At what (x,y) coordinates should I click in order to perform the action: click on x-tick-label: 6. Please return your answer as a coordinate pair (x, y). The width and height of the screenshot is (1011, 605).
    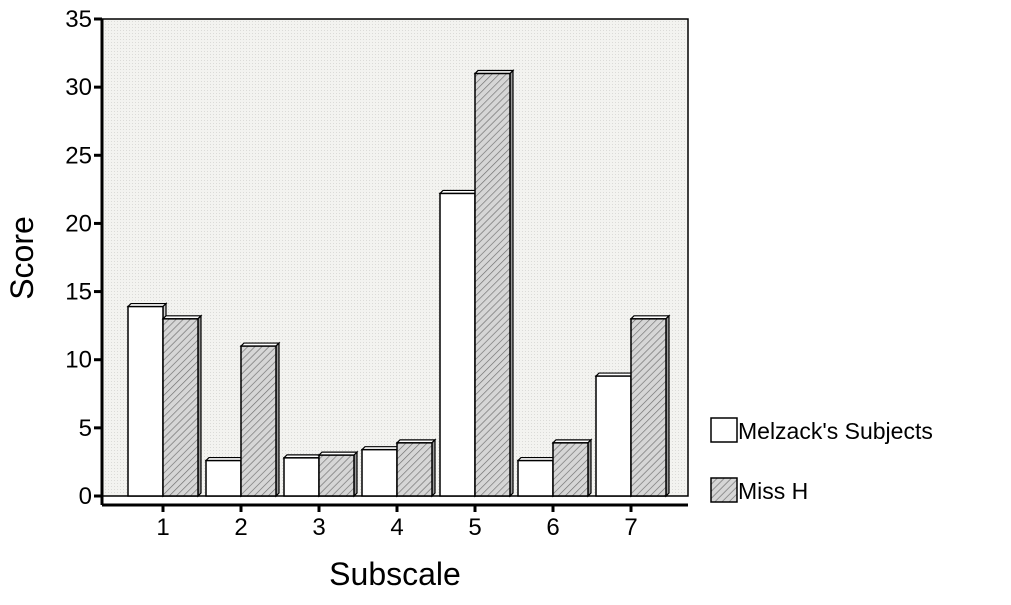
    Looking at the image, I should click on (552, 527).